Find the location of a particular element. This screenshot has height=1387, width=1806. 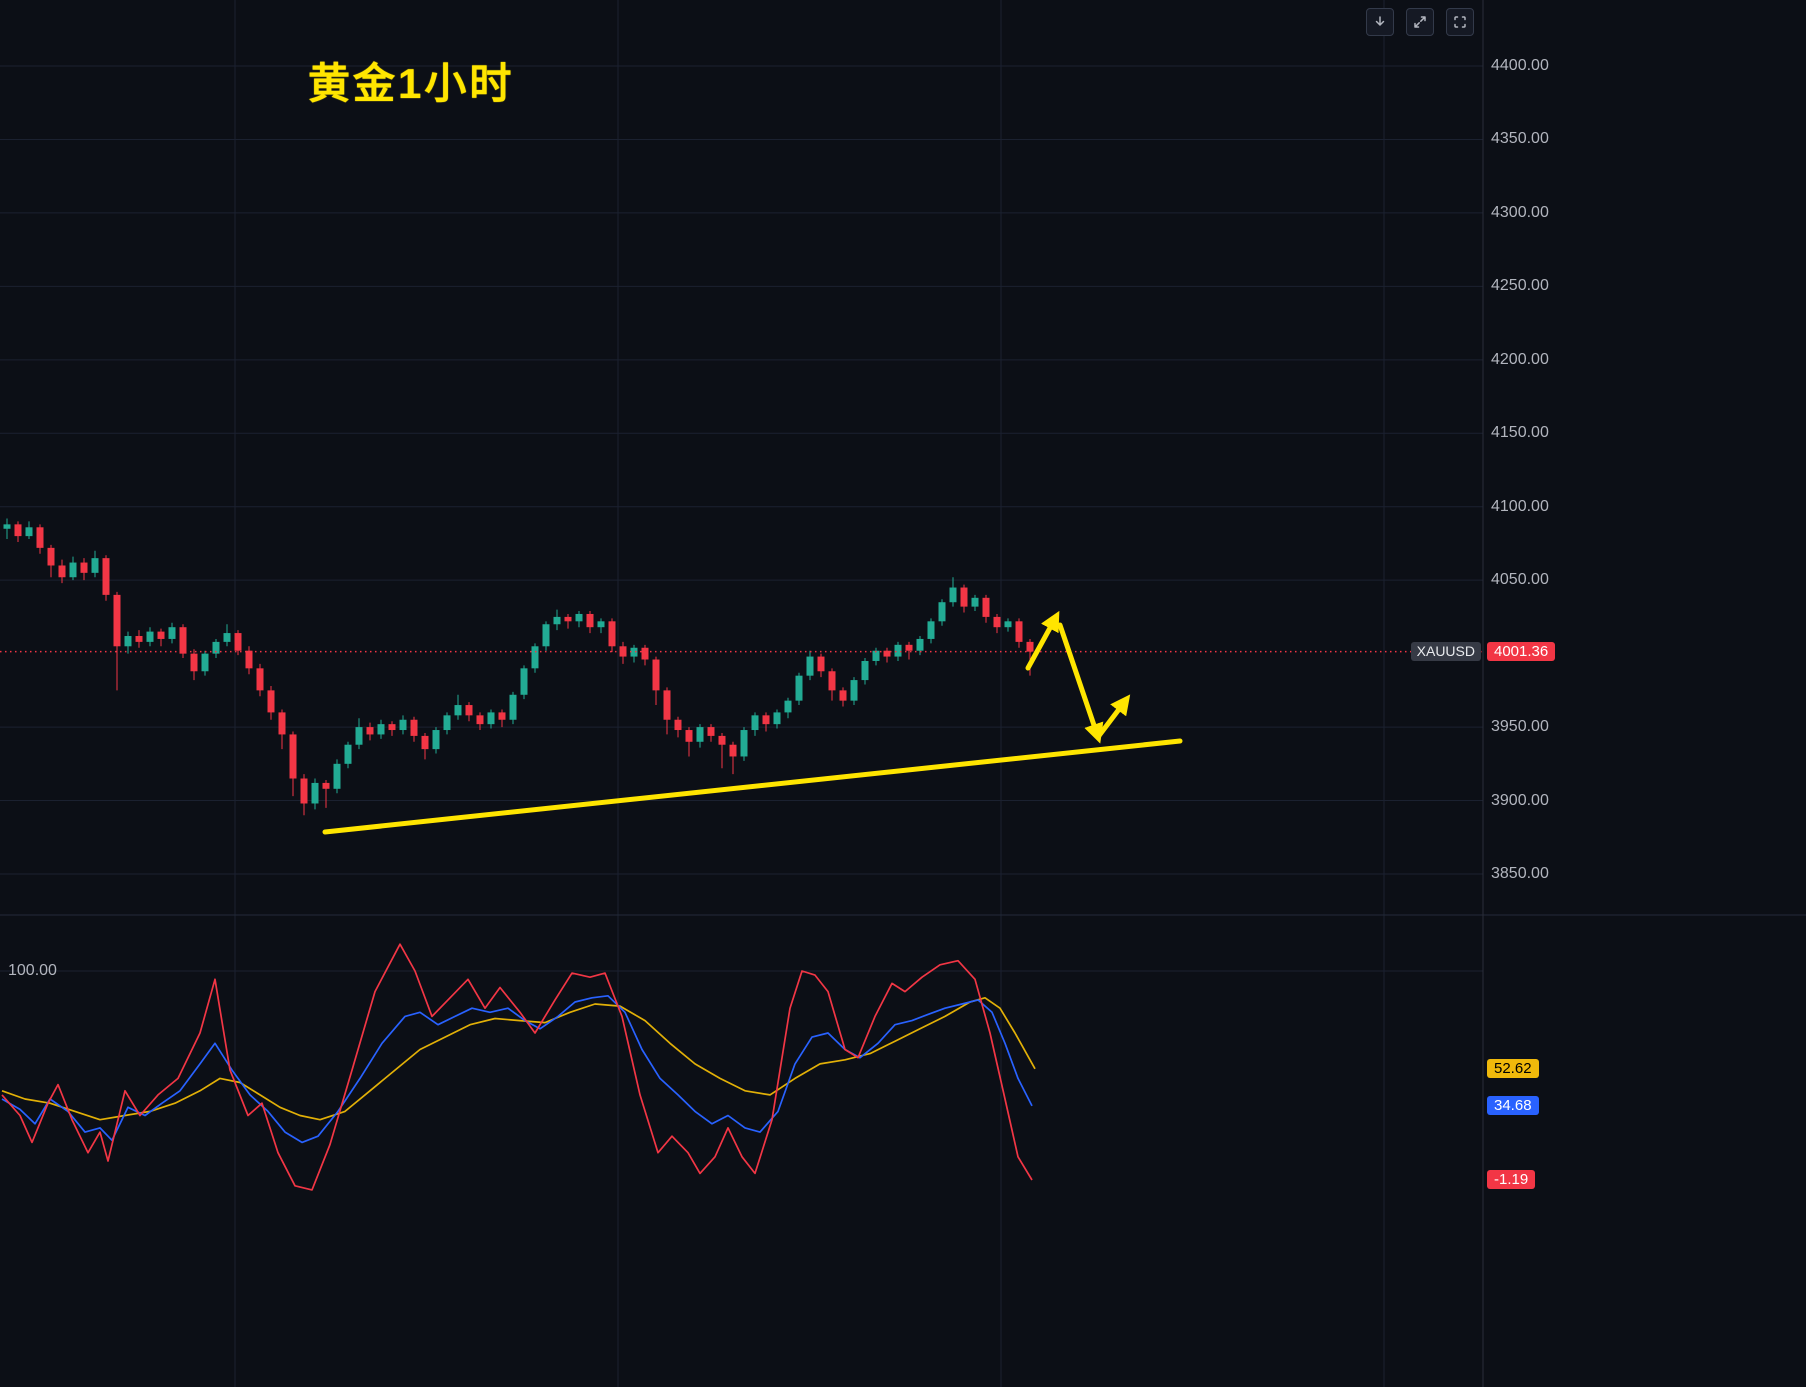

pane-controls is located at coordinates (1420, 22).